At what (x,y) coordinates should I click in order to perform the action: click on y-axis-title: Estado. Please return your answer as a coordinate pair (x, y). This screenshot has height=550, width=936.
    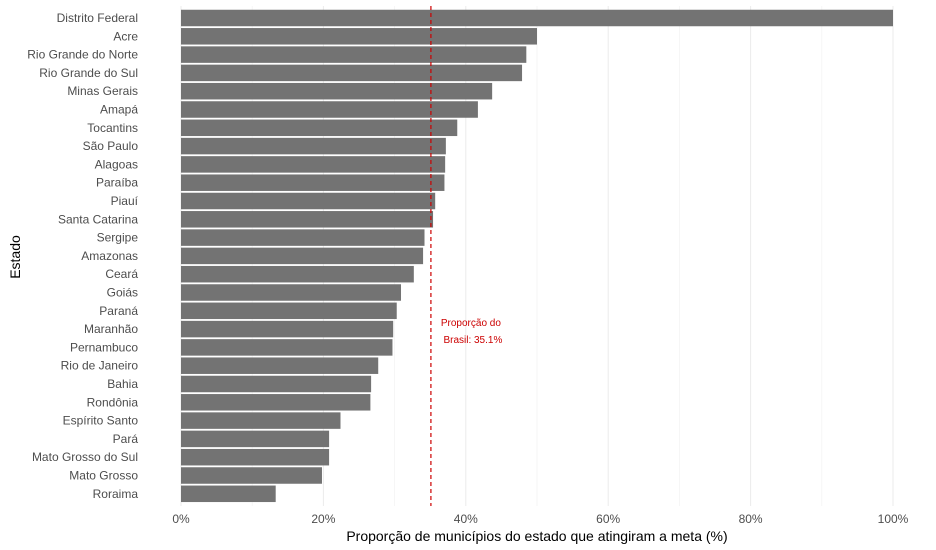
    Looking at the image, I should click on (15, 257).